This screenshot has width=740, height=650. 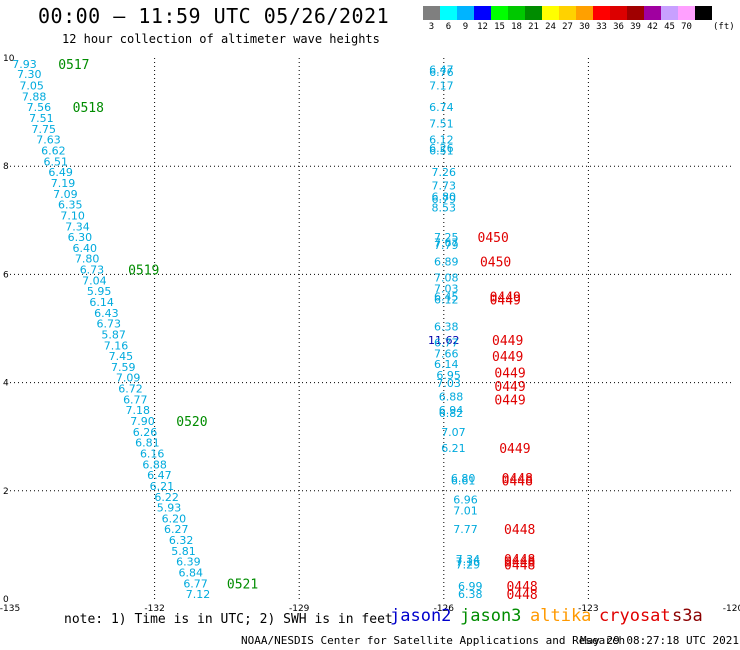 I want to click on legend-swatch-label: 15, so click(x=499, y=27).